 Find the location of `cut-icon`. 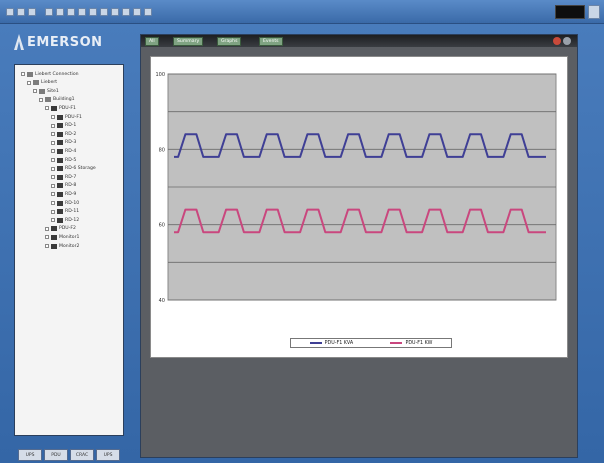

cut-icon is located at coordinates (93, 11).